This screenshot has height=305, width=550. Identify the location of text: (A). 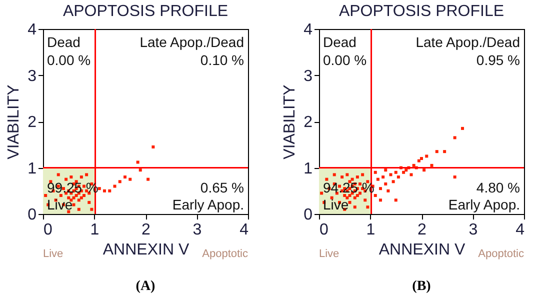
(146, 286).